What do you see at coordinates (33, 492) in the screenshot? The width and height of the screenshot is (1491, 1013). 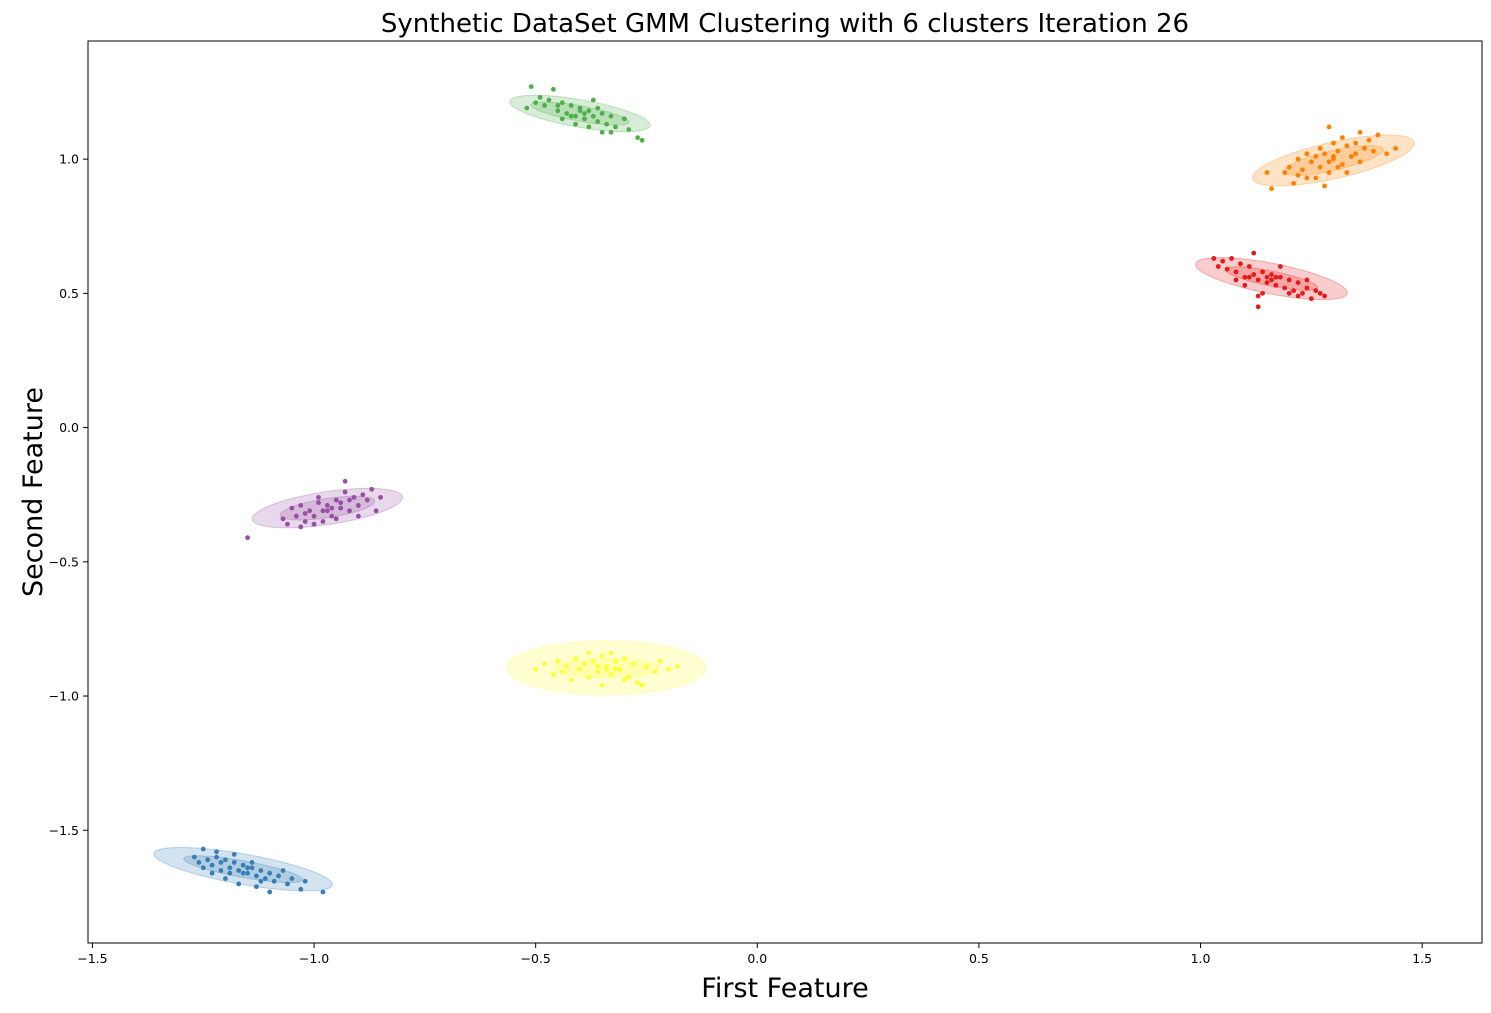 I see `y-axis-label: Second Feature` at bounding box center [33, 492].